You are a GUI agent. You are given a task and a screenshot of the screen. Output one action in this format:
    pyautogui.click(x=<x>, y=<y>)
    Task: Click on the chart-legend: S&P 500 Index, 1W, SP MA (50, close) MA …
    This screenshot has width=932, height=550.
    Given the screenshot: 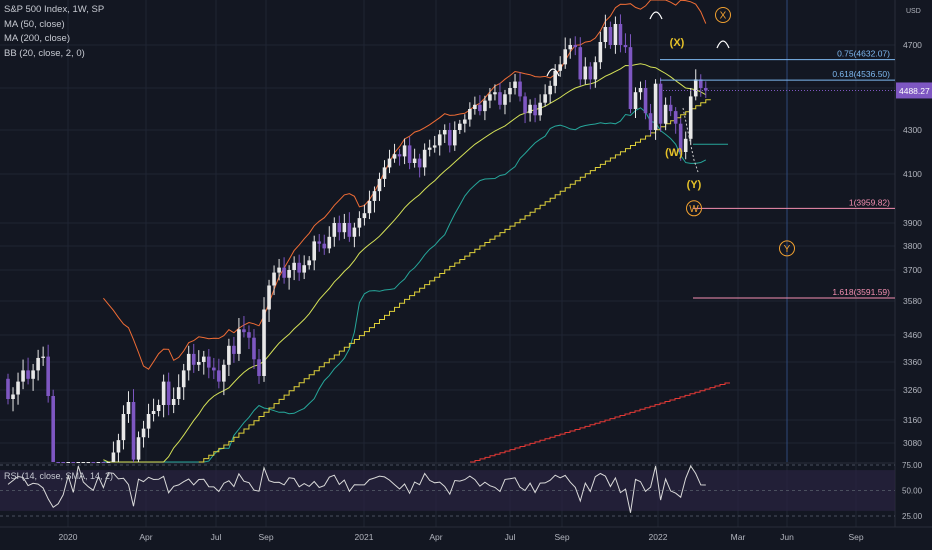 What is the action you would take?
    pyautogui.click(x=54, y=32)
    